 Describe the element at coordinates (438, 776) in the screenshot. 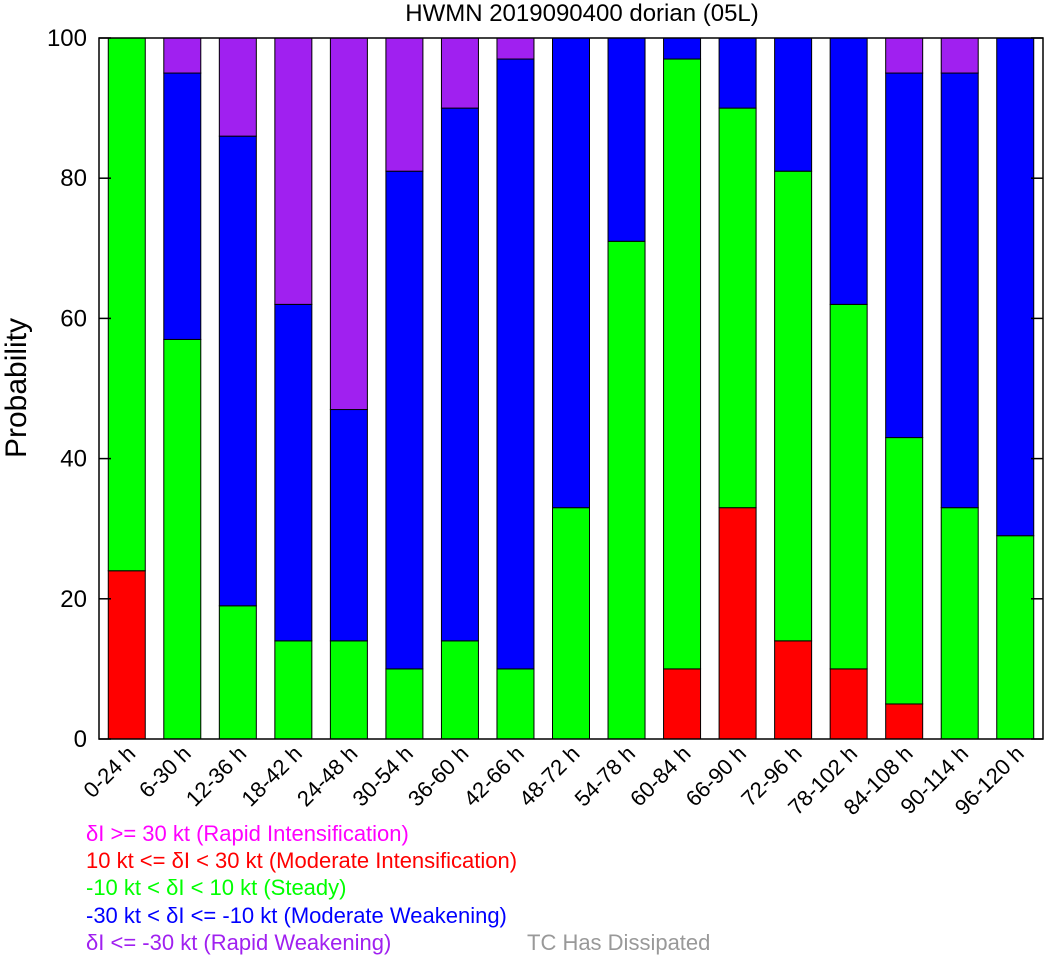

I see `x-tick-label: 36-60 h` at that location.